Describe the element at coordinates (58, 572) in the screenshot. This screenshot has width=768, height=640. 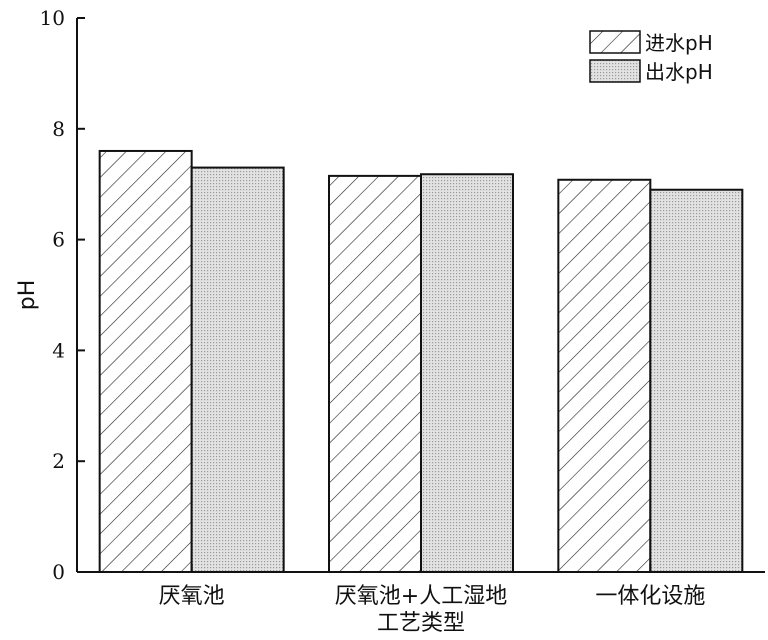
I see `y-tick-label: 0` at that location.